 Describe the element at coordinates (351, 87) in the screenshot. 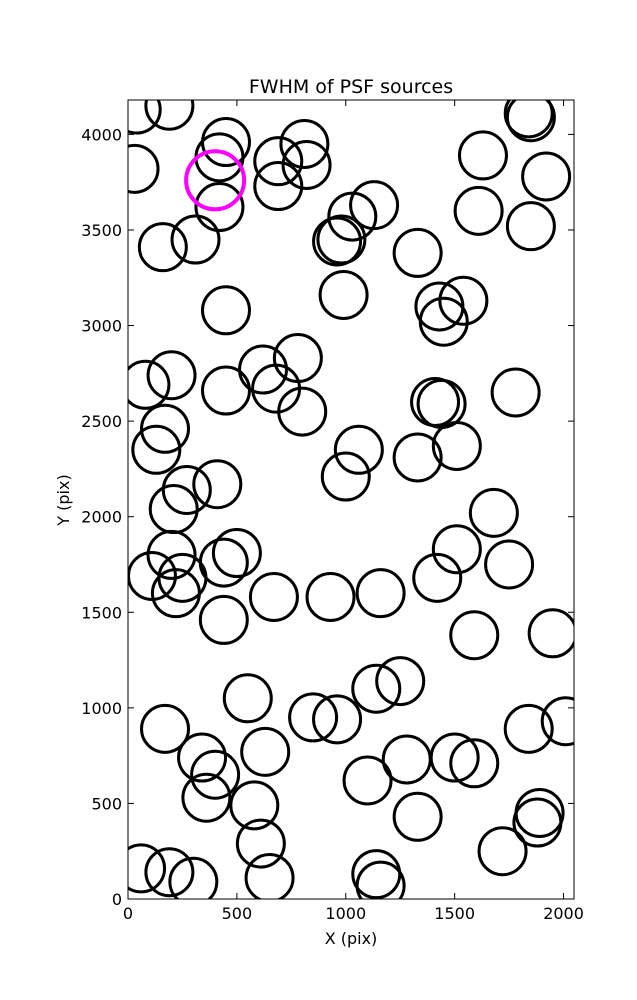

I see `chart-title: FWHM of PSF sources` at that location.